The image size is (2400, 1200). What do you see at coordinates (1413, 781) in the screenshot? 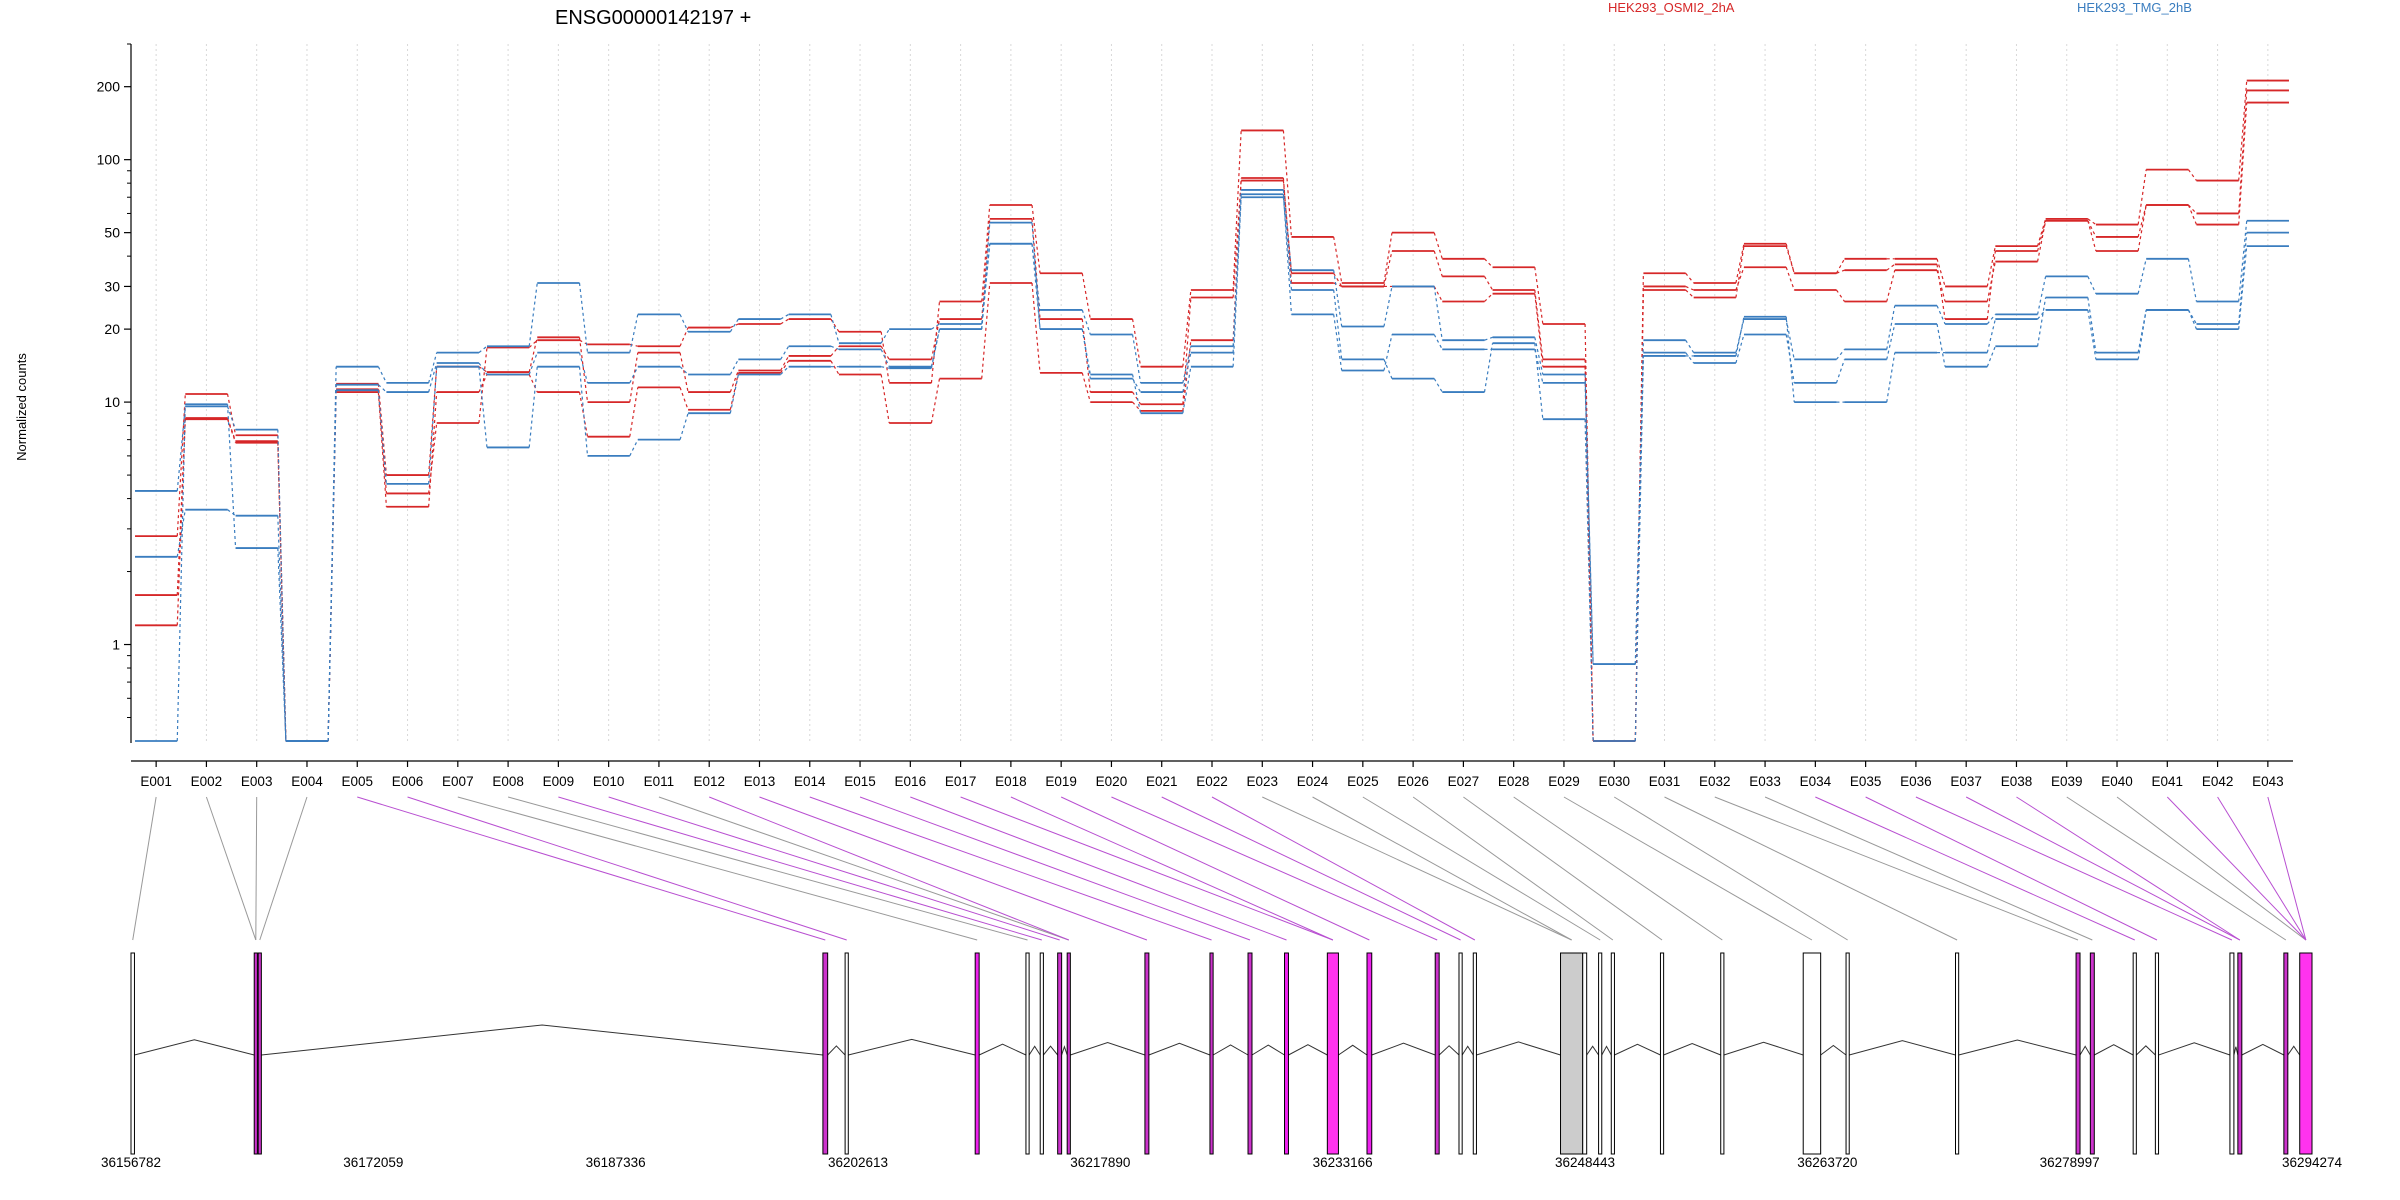
I see `x-tick-label: E026` at bounding box center [1413, 781].